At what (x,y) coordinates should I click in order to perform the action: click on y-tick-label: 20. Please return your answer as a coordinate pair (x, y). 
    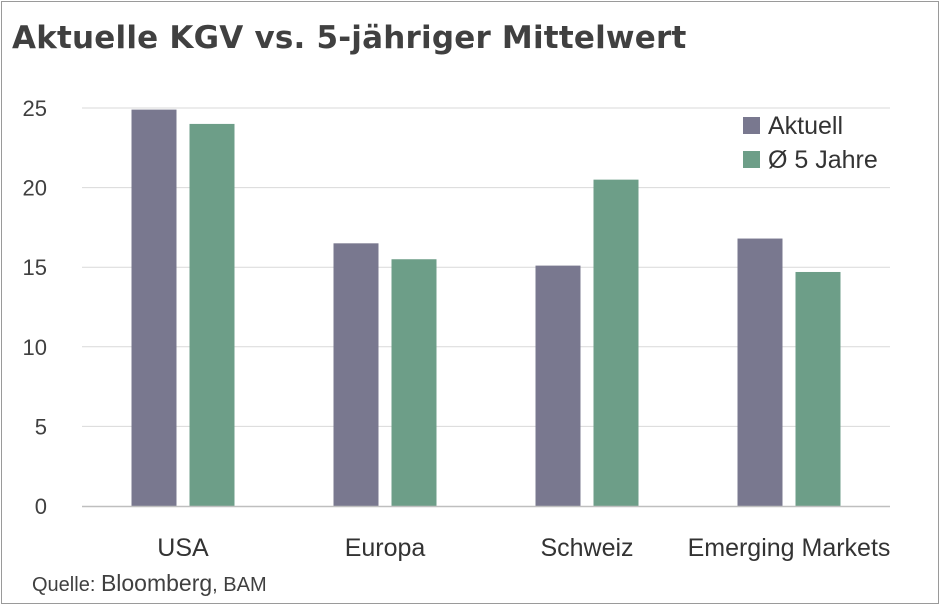
    Looking at the image, I should click on (35, 188).